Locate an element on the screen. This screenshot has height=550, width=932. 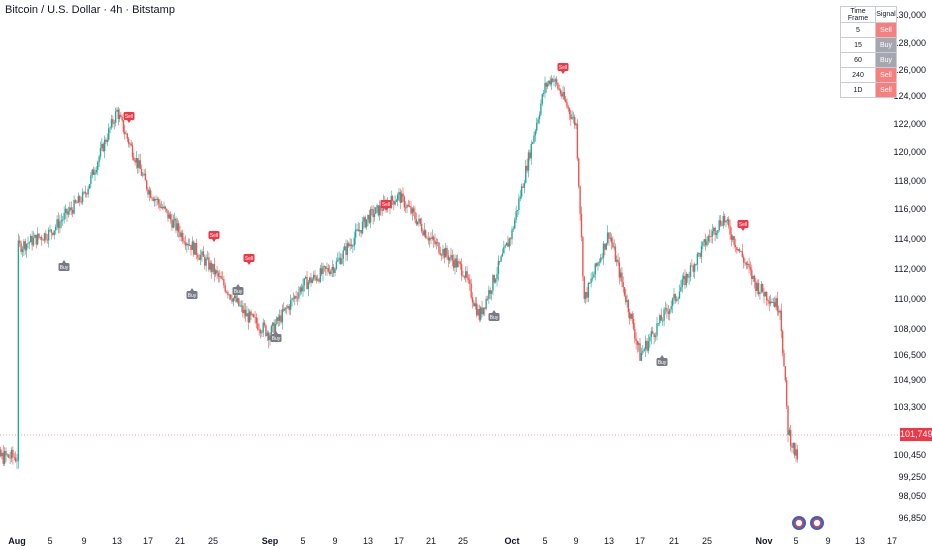
table-row: 5 Sell is located at coordinates (868, 30).